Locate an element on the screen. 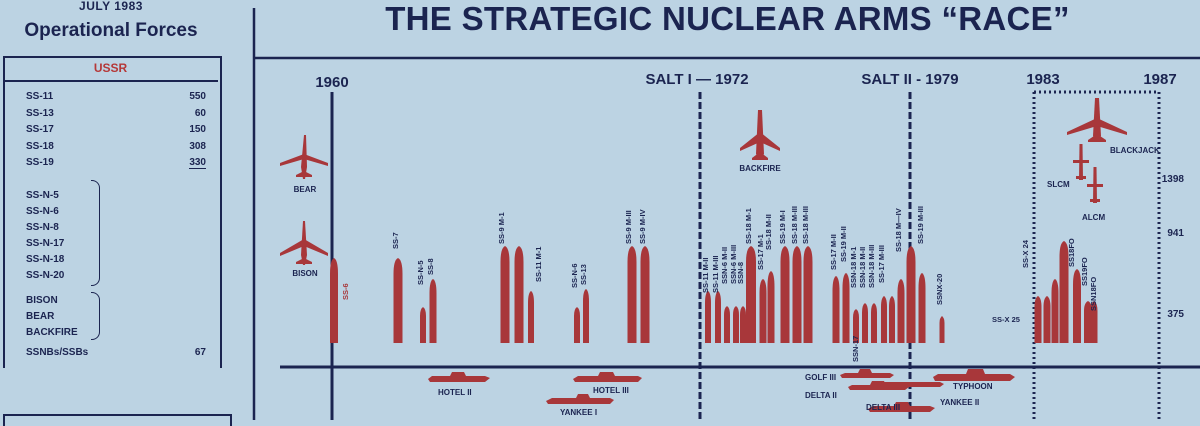  missile-label: SSN-18 M-III is located at coordinates (871, 266).